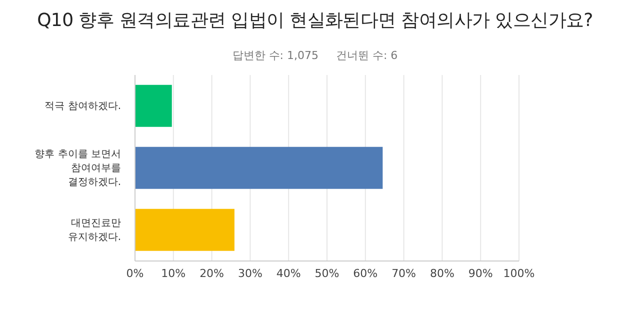 The height and width of the screenshot is (311, 630). I want to click on chart-subtitle: 답변한 수: 1,075 건너뛴 수: 6, so click(315, 55).